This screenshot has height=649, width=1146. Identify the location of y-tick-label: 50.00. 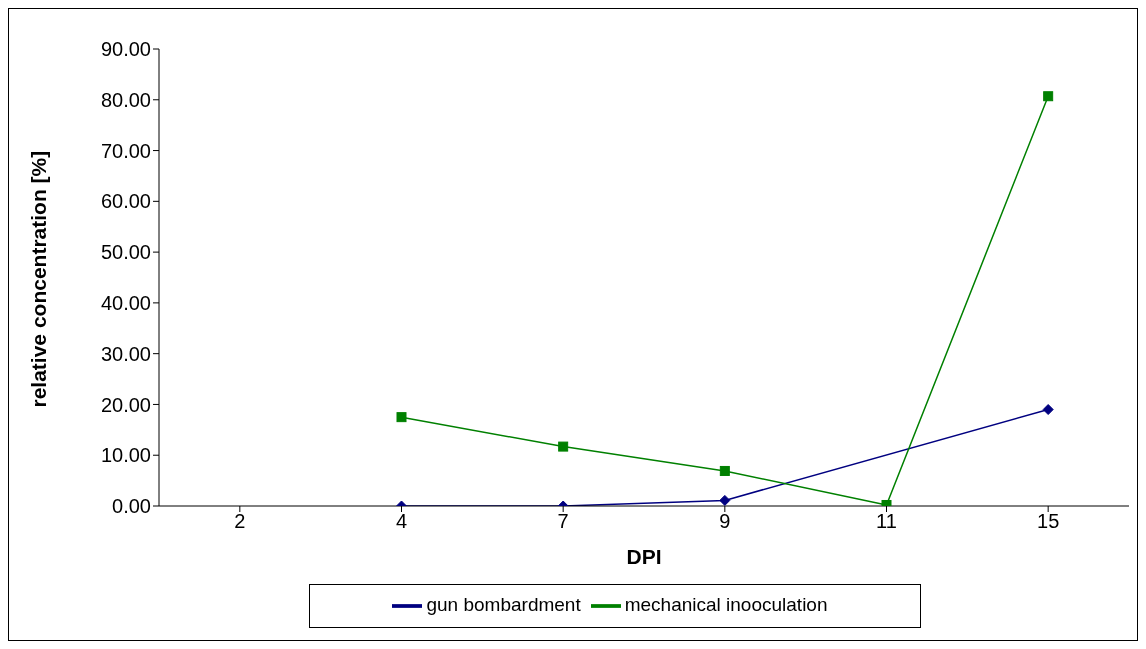
(125, 252).